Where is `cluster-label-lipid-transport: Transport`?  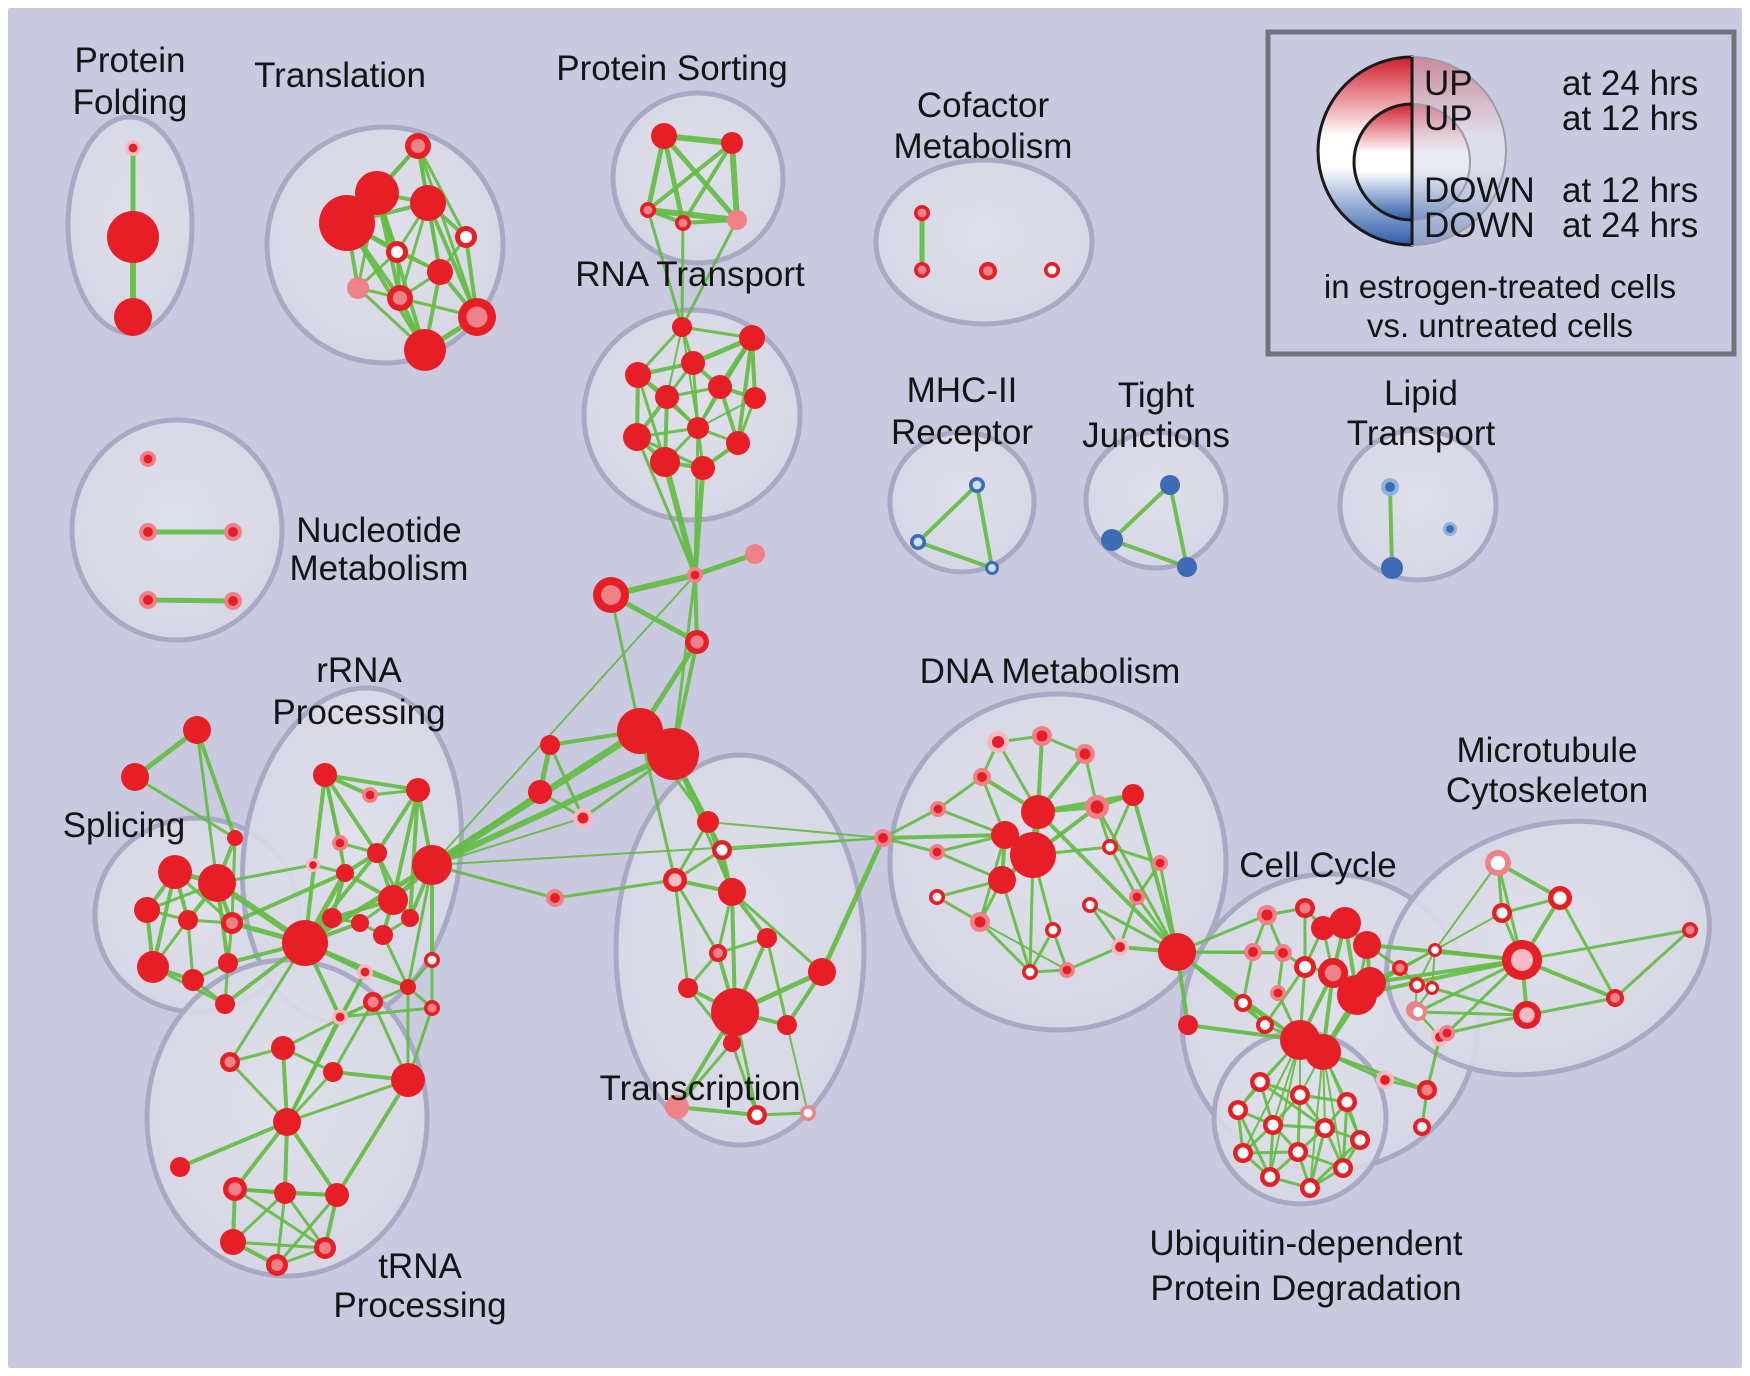
cluster-label-lipid-transport: Transport is located at coordinates (1421, 433).